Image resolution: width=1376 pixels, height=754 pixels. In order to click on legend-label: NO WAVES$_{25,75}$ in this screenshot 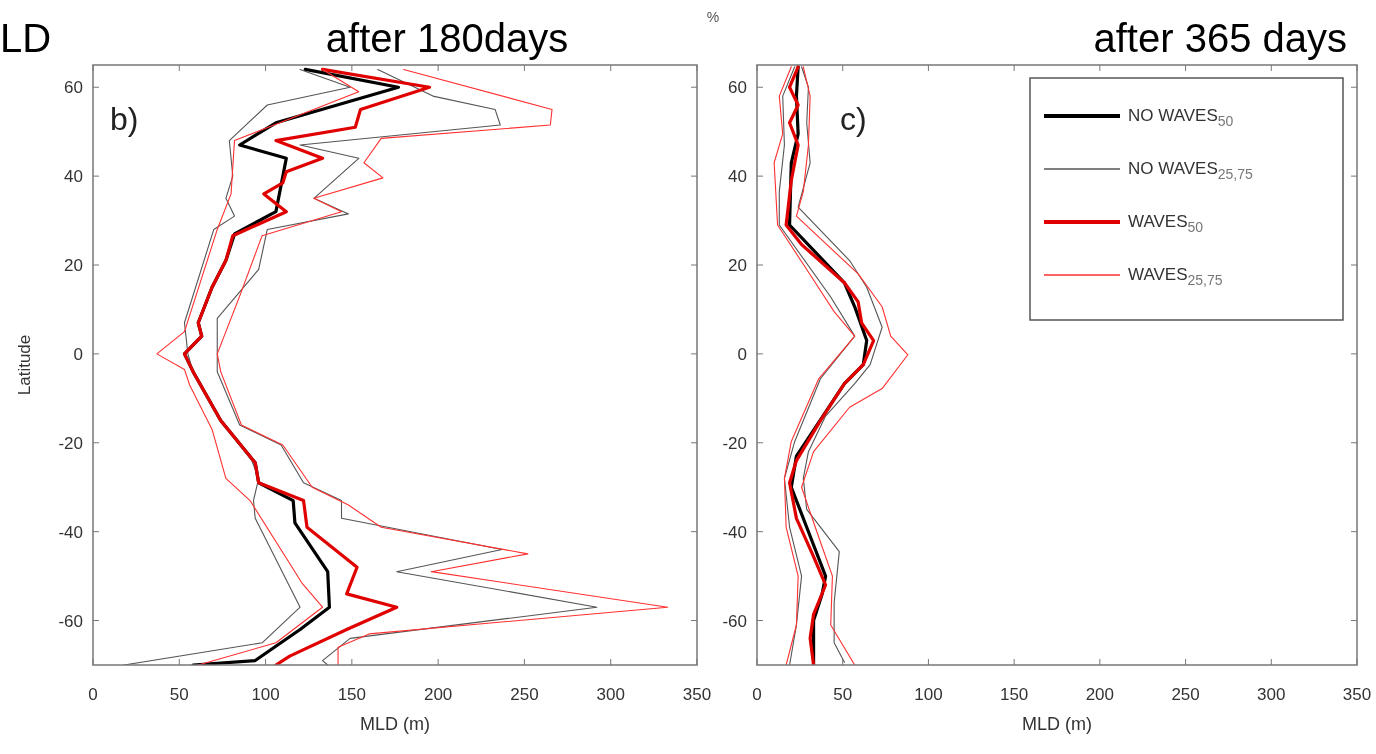, I will do `click(1190, 170)`.